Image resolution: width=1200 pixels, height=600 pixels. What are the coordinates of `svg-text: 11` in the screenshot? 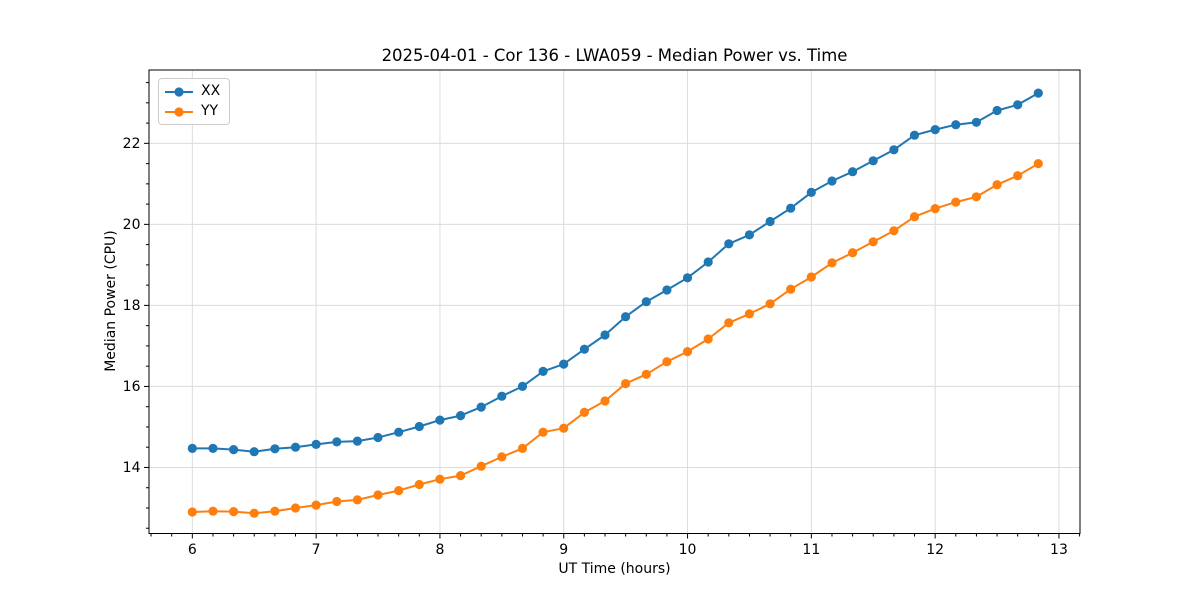 It's located at (811, 550).